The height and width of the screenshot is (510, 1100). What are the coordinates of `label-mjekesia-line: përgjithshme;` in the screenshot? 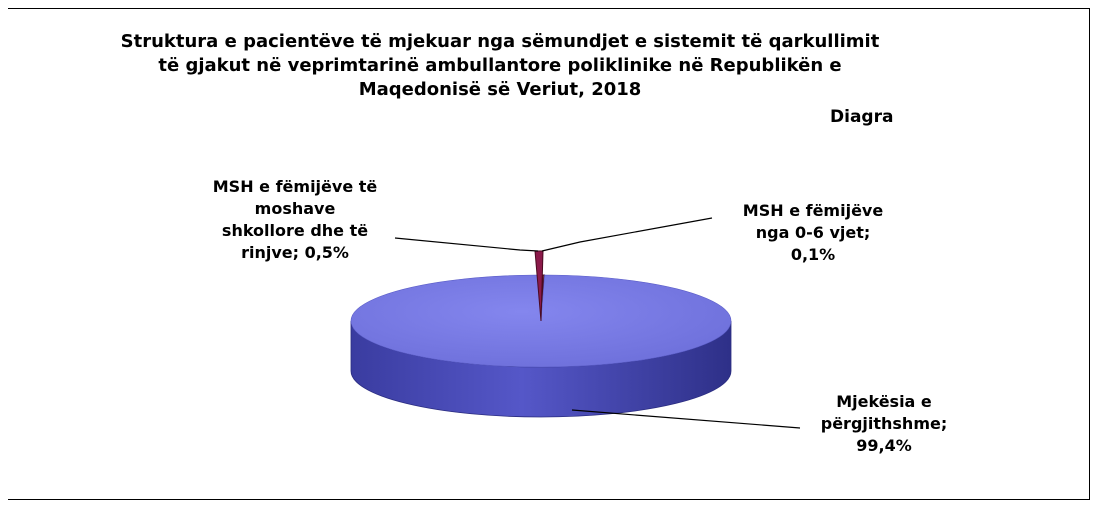 It's located at (884, 423).